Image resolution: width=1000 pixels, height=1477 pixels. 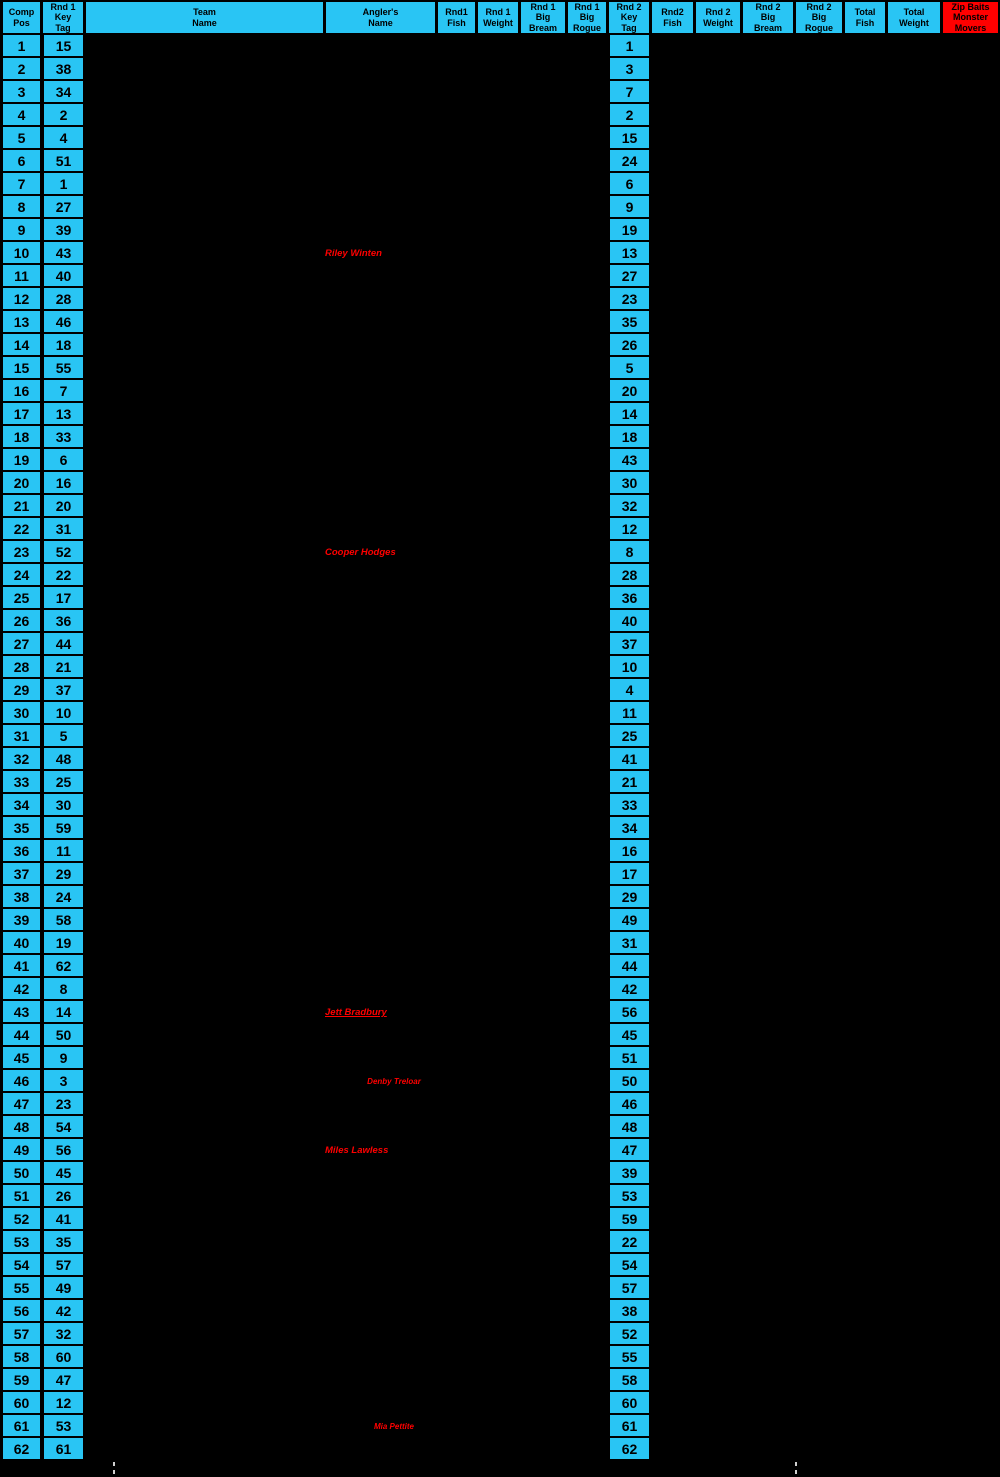 What do you see at coordinates (629, 966) in the screenshot?
I see `cell-rnd2-key-tag: 44` at bounding box center [629, 966].